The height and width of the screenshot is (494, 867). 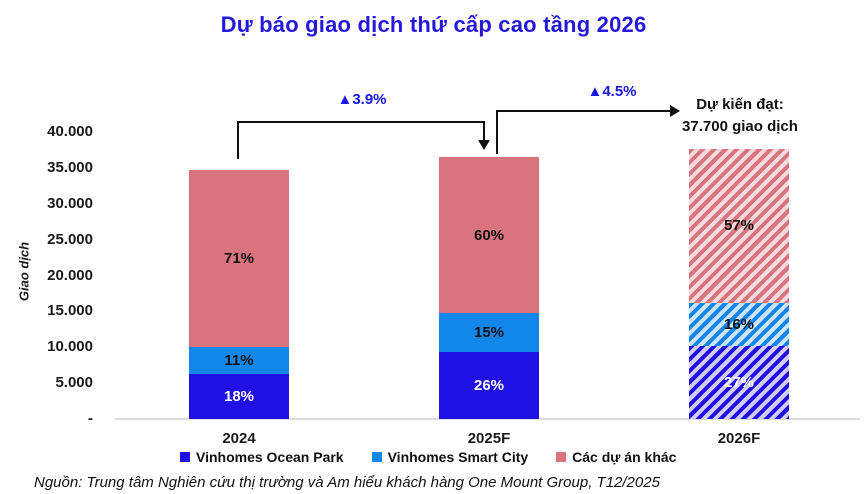 I want to click on legend-item-vinhomes-ocean-park: Vinhomes Ocean Park, so click(x=262, y=457).